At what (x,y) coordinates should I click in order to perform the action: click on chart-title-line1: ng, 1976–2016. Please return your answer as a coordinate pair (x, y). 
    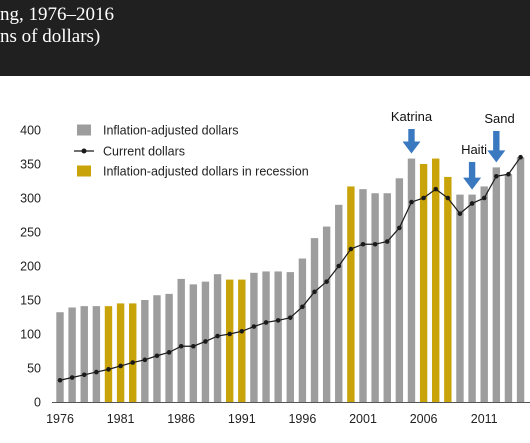
    Looking at the image, I should click on (57, 14).